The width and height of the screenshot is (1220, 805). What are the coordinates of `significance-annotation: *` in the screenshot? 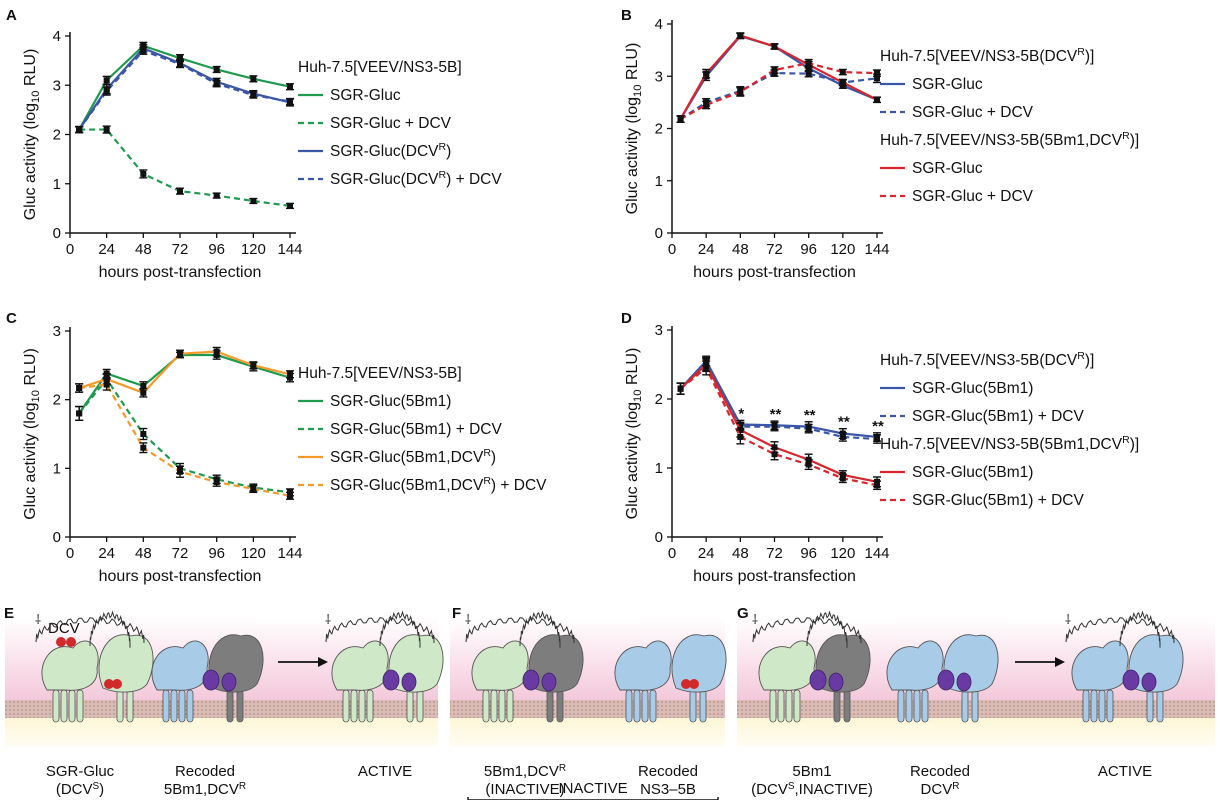 It's located at (741, 413).